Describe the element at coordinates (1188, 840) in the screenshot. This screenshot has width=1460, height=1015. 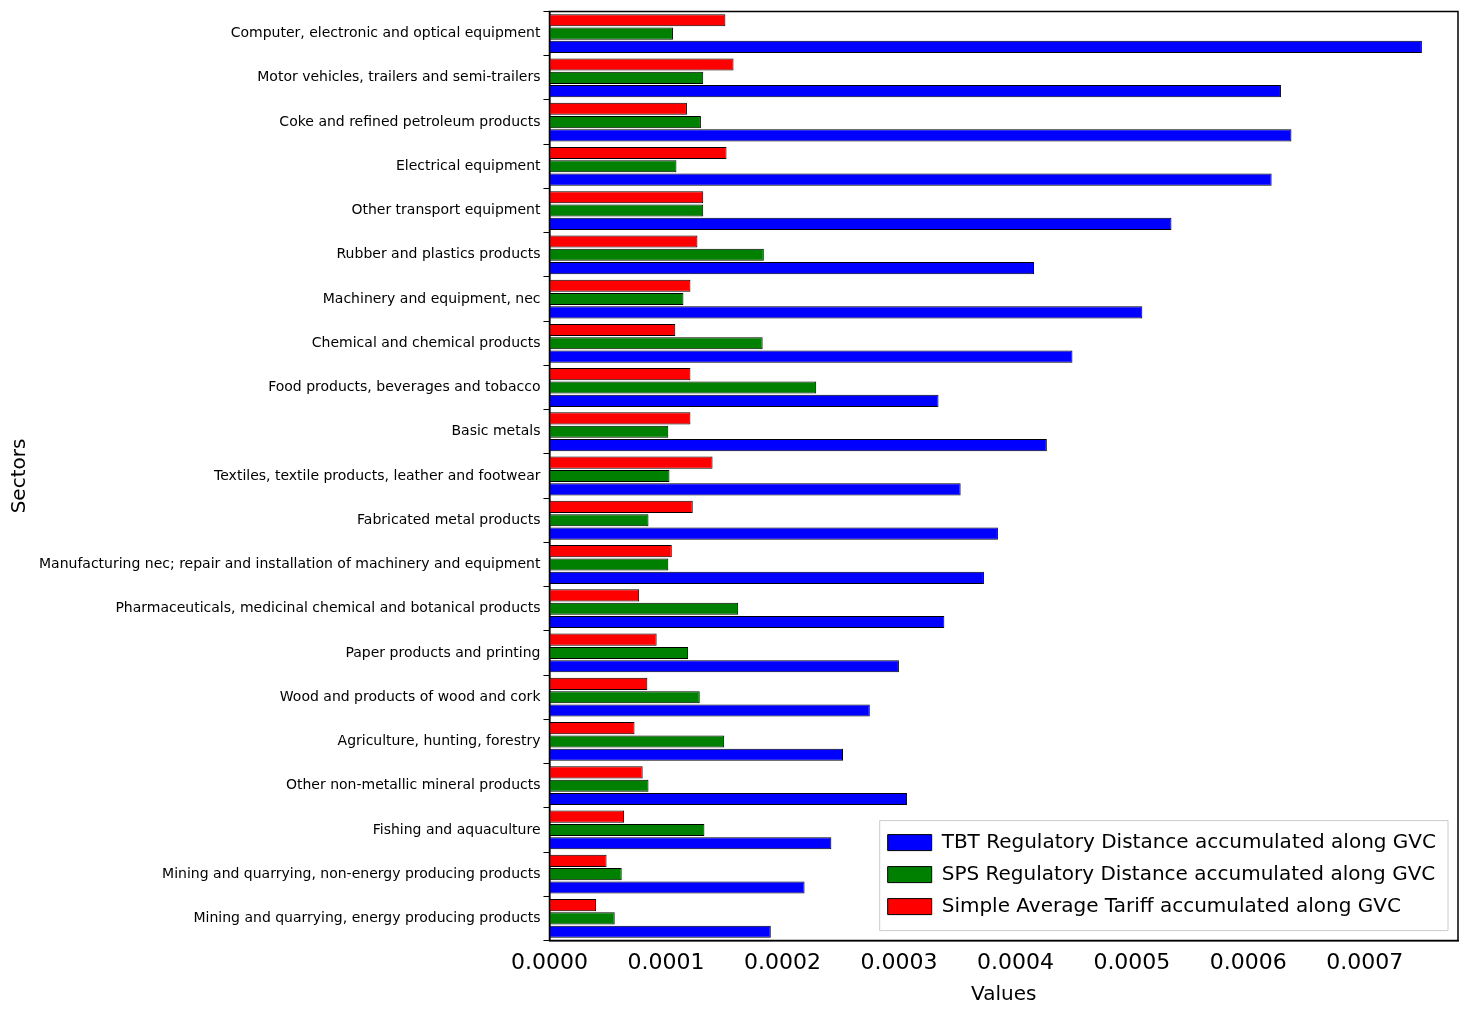
I see `legend-label: TBT Regulatory Distance accumulated along GVC` at that location.